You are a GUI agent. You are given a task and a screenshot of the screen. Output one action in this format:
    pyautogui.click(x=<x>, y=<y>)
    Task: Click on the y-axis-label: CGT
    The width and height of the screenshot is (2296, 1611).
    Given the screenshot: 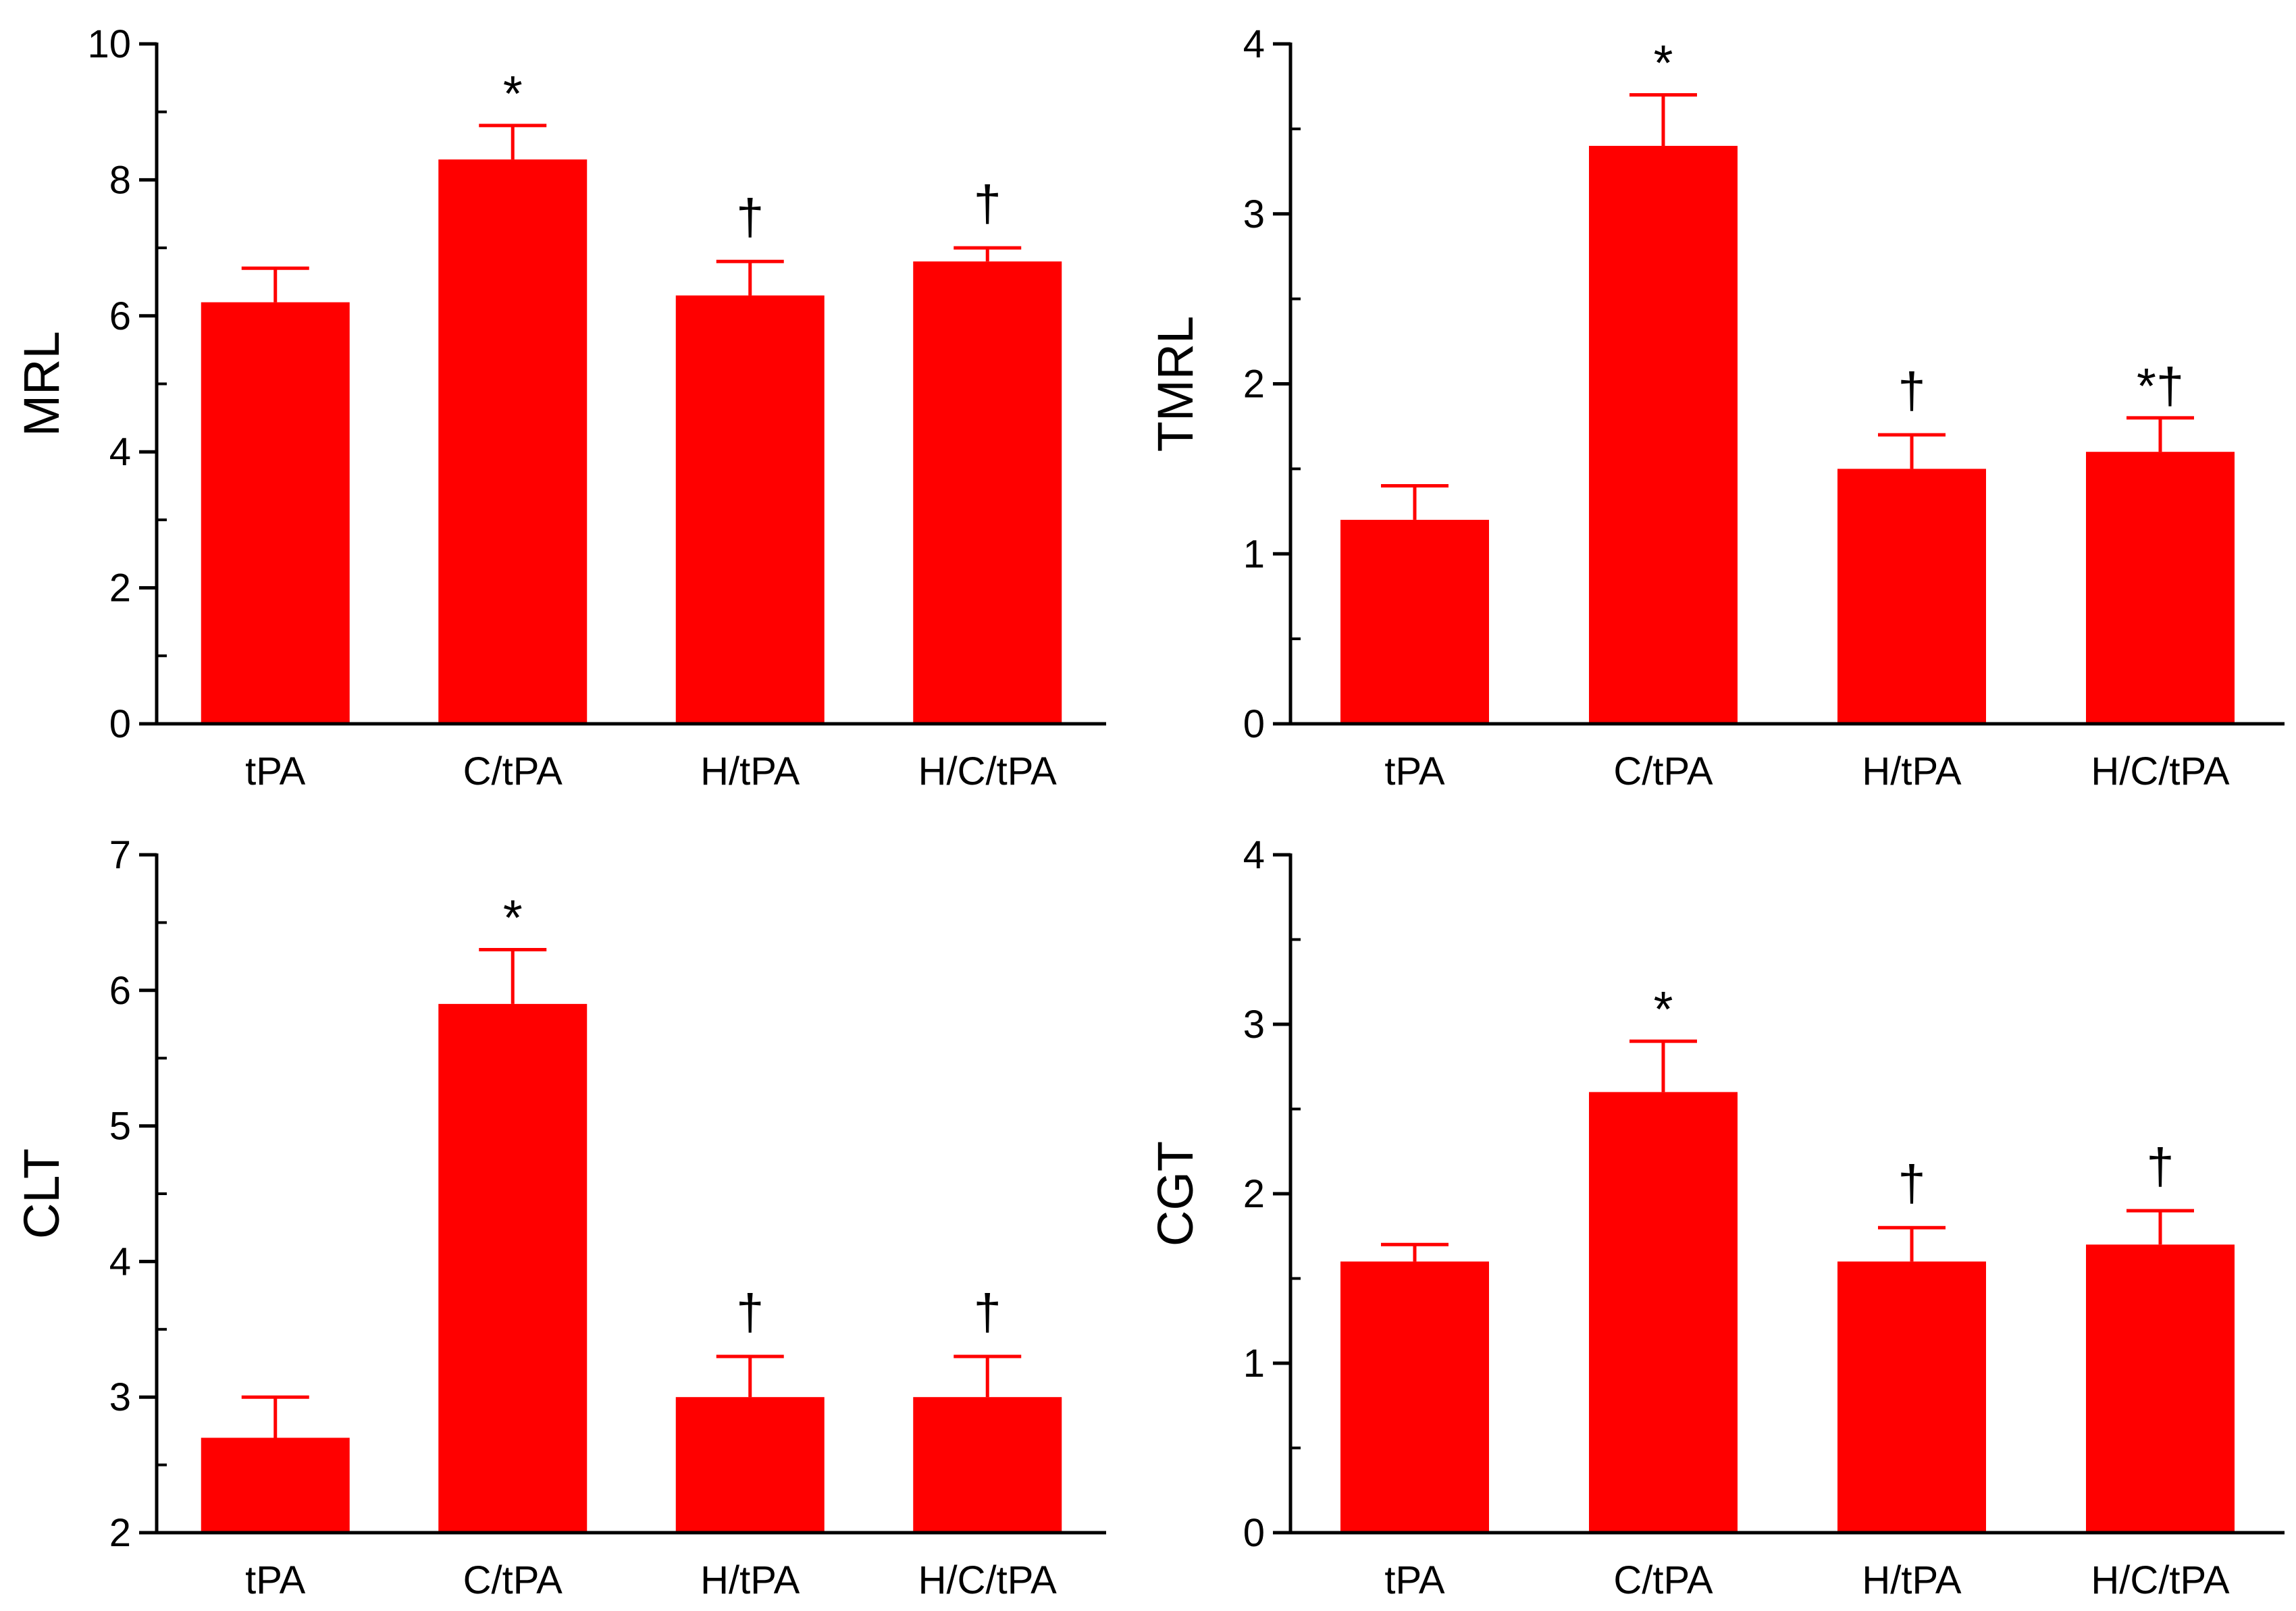 What is the action you would take?
    pyautogui.click(x=1175, y=1194)
    